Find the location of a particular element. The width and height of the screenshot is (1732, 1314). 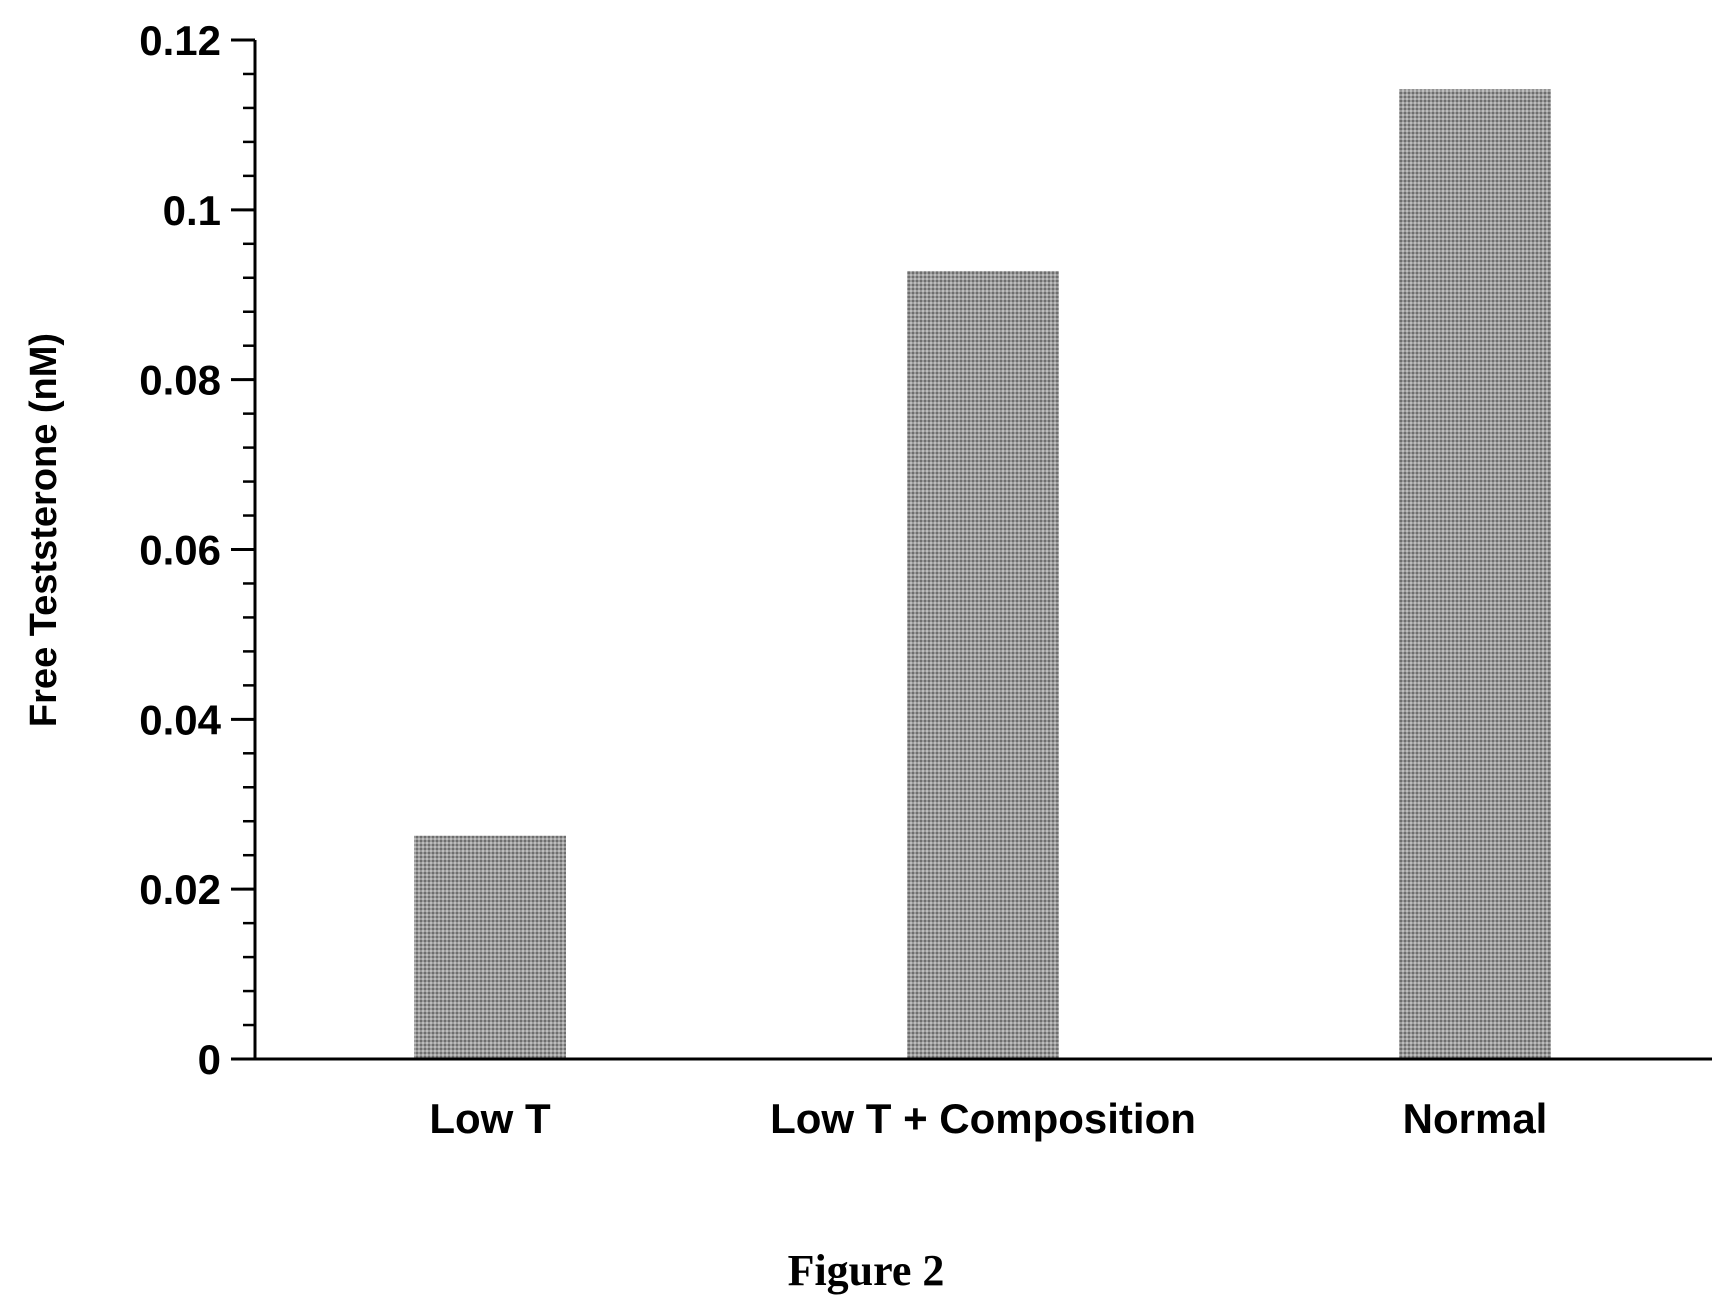

x-category-label: Low T + Composition is located at coordinates (983, 1118).